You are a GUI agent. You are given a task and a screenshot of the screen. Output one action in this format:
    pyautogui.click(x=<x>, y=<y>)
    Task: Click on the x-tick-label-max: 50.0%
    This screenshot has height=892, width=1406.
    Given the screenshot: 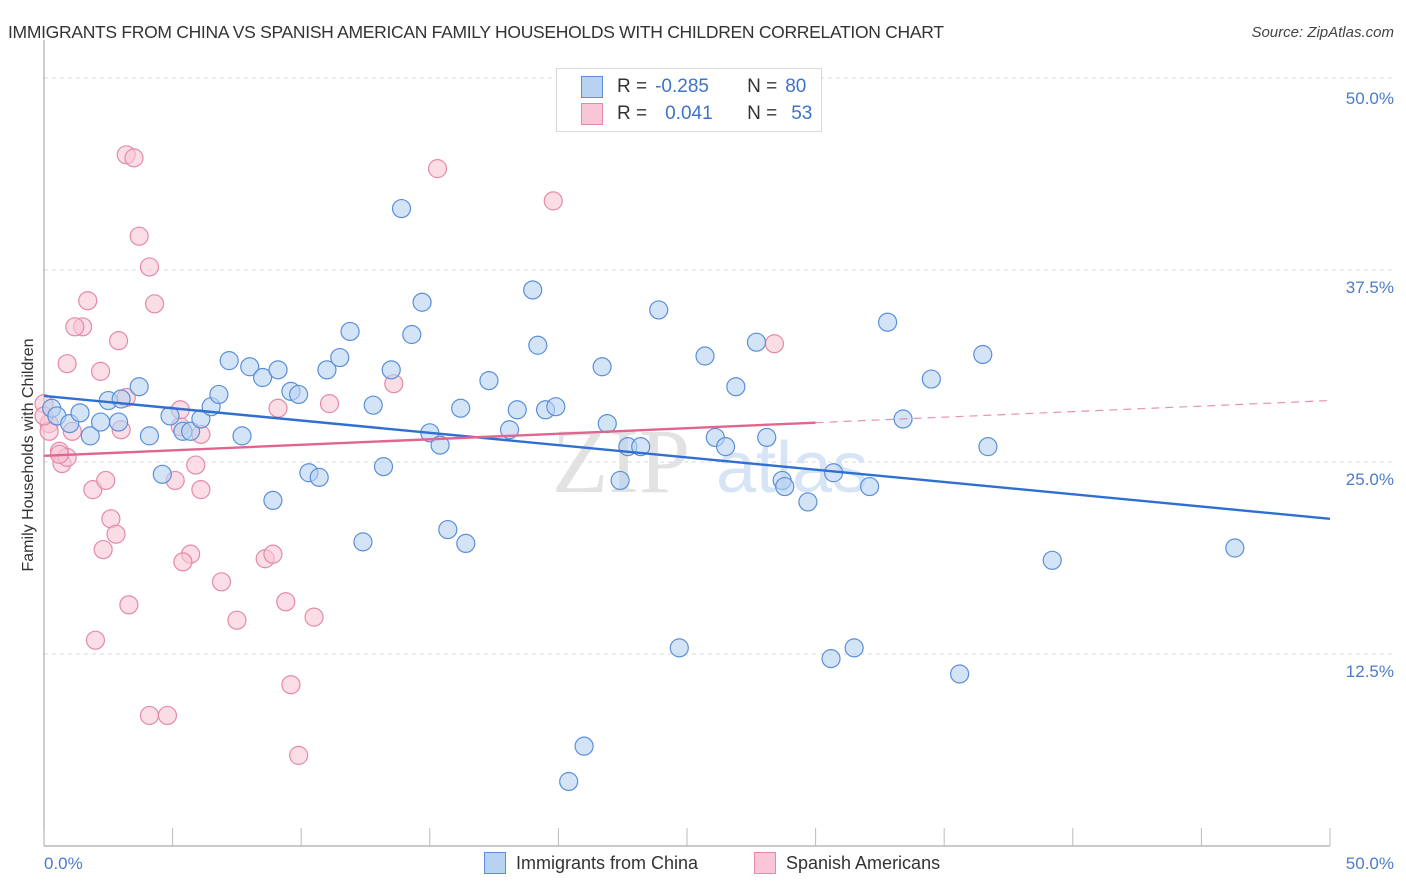 What is the action you would take?
    pyautogui.click(x=1370, y=863)
    